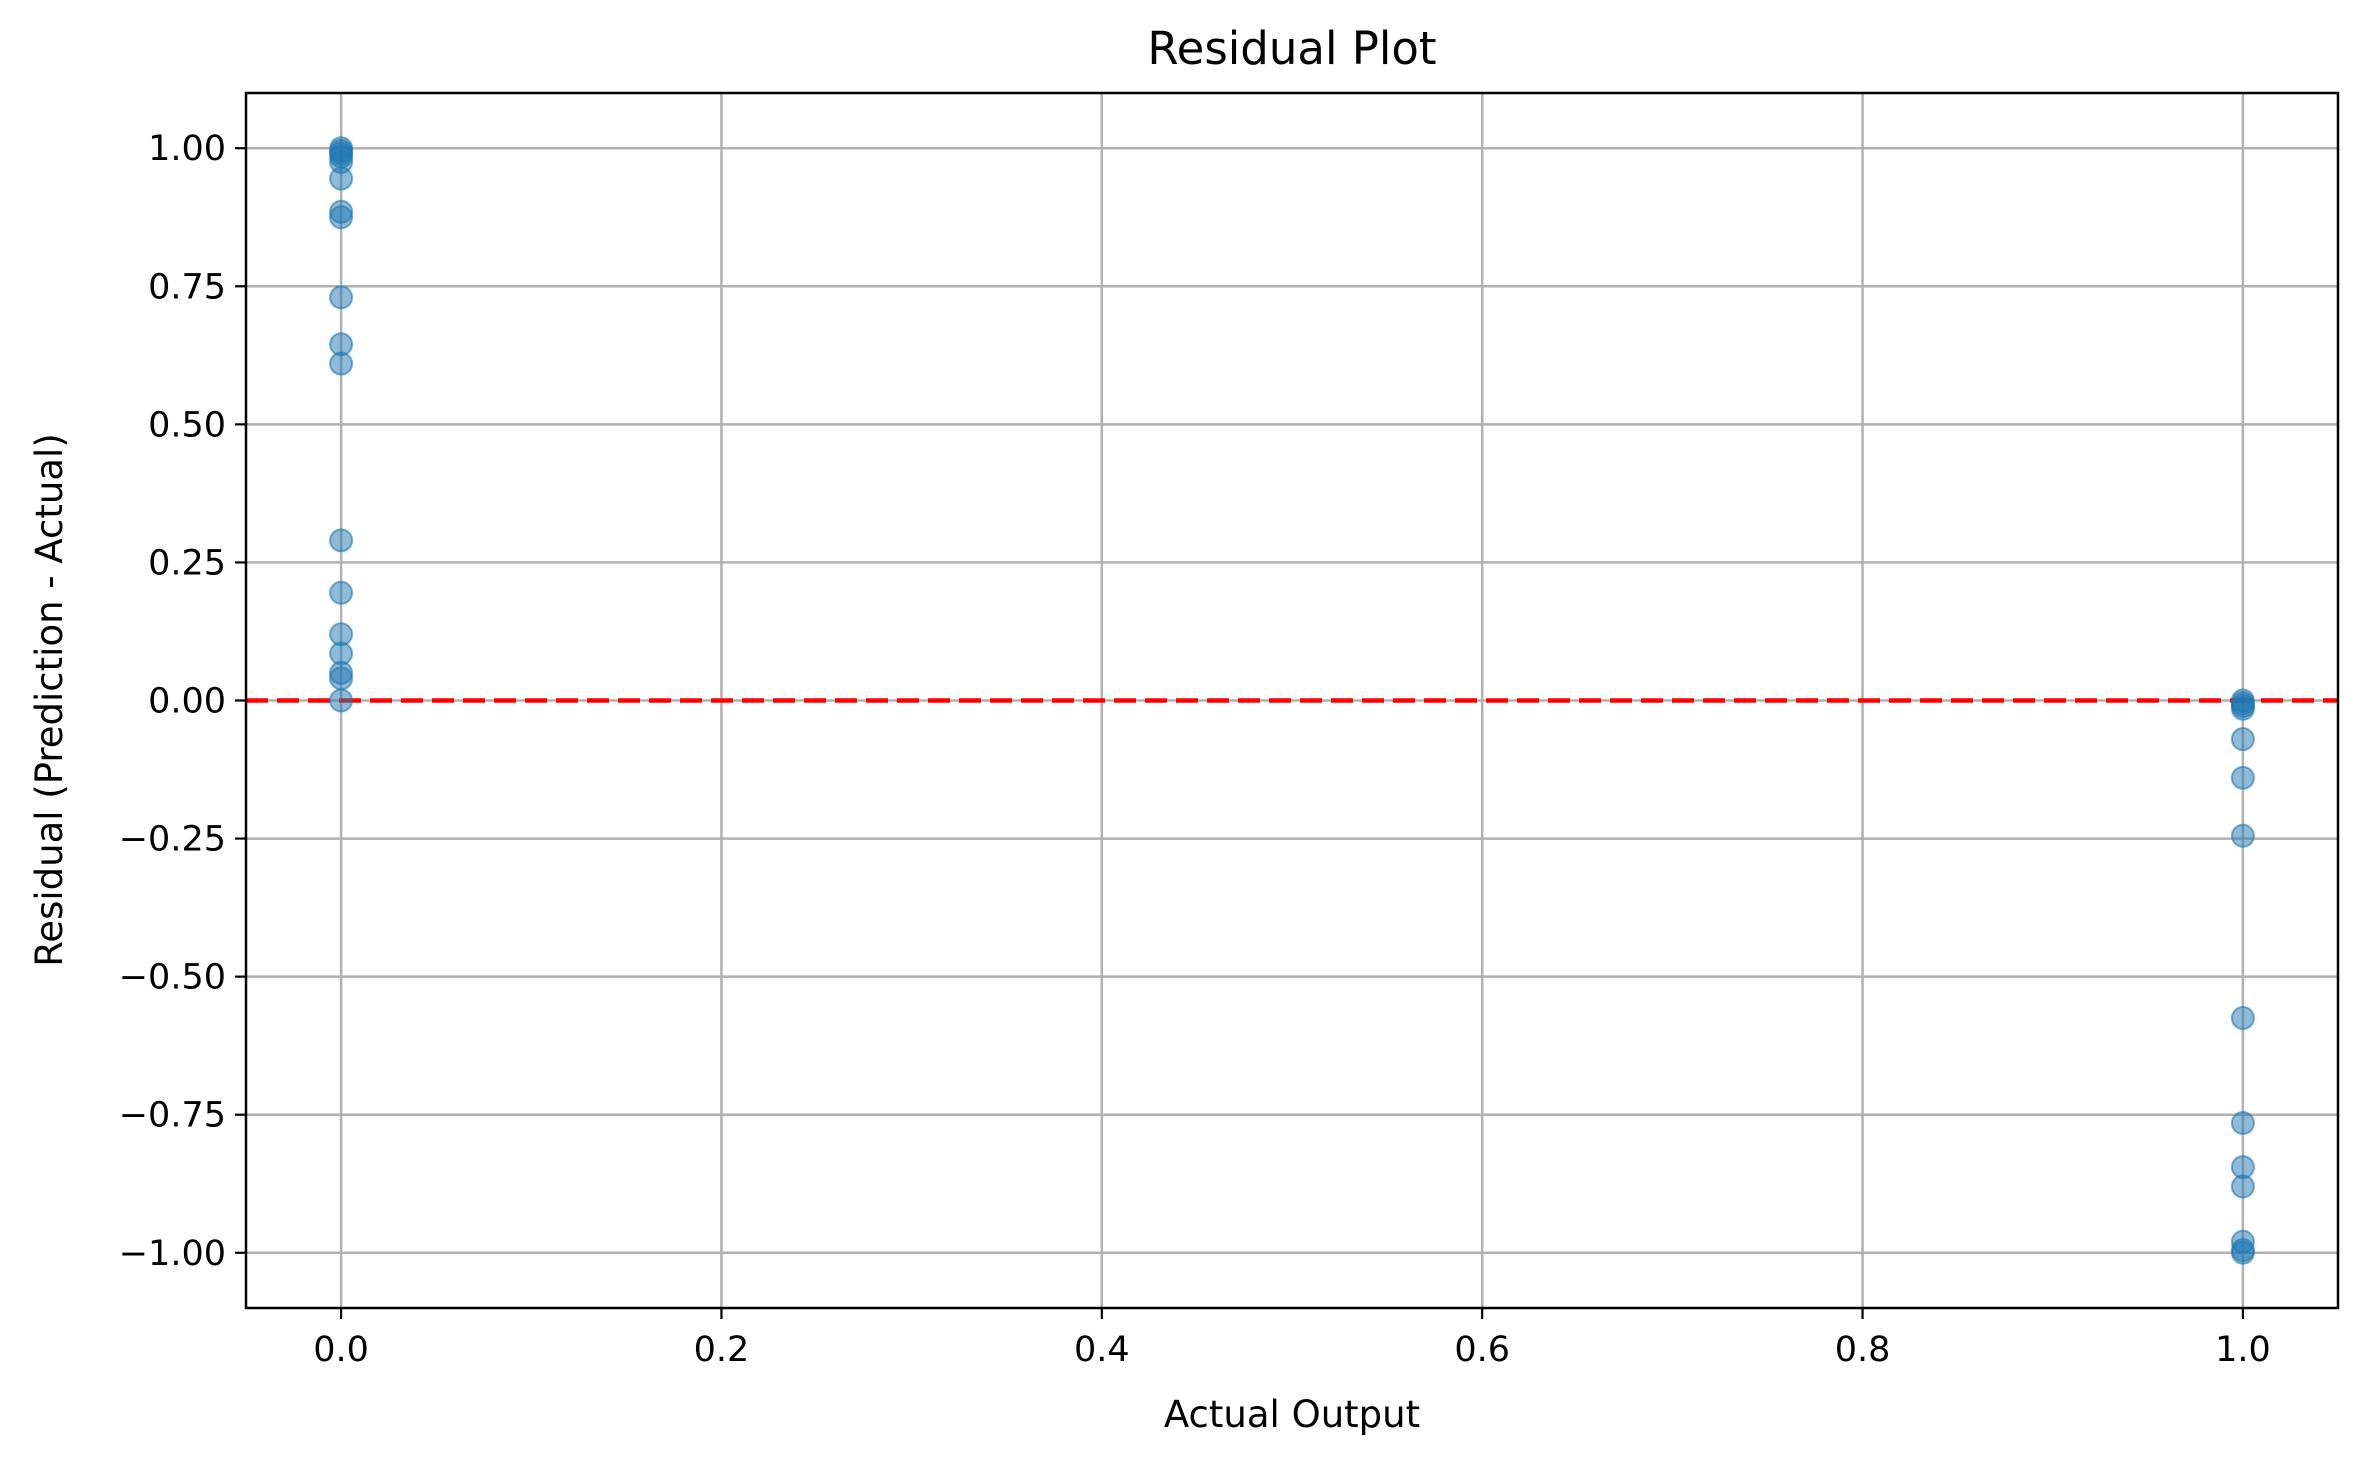  Describe the element at coordinates (1863, 1350) in the screenshot. I see `x-tick-label: 0.8` at that location.